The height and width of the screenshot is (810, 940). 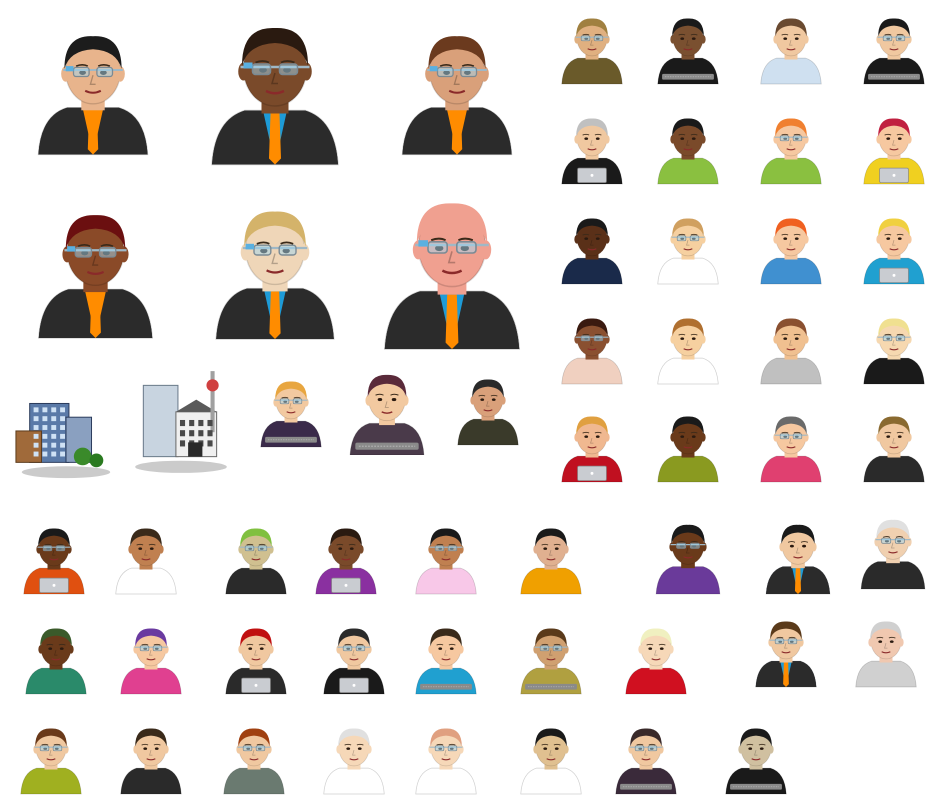 What do you see at coordinates (688, 48) in the screenshot?
I see `avatar-grid-2-icon` at bounding box center [688, 48].